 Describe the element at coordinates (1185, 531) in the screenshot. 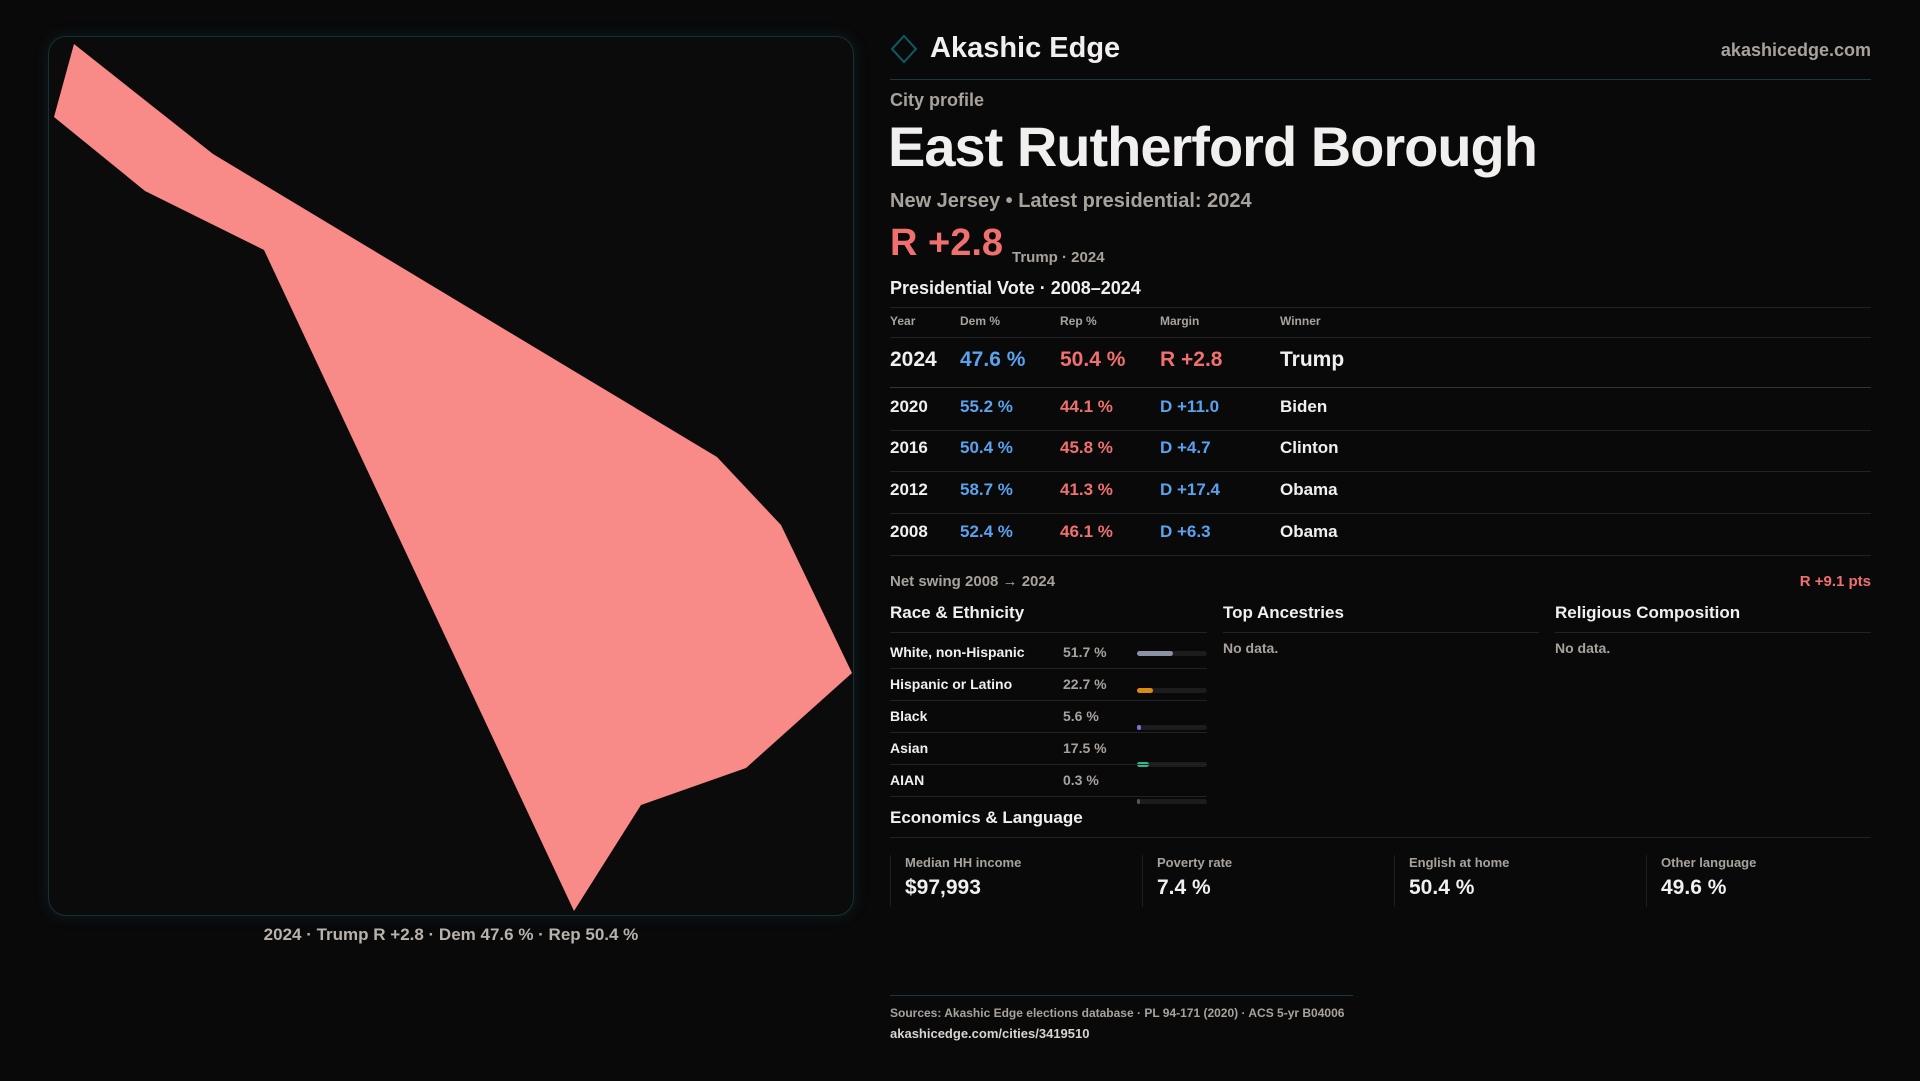

I see `votes-cell-margin: D +6.3` at that location.